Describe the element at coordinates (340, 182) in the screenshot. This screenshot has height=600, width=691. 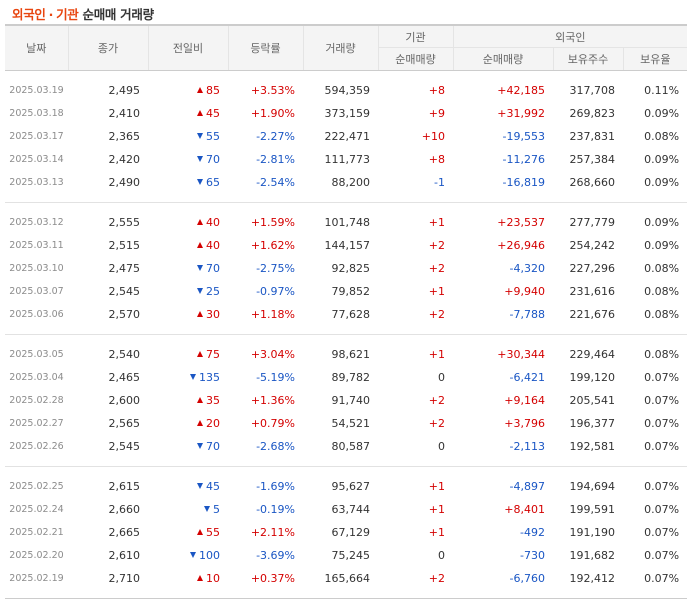
I see `cell-volume: 88,200` at that location.